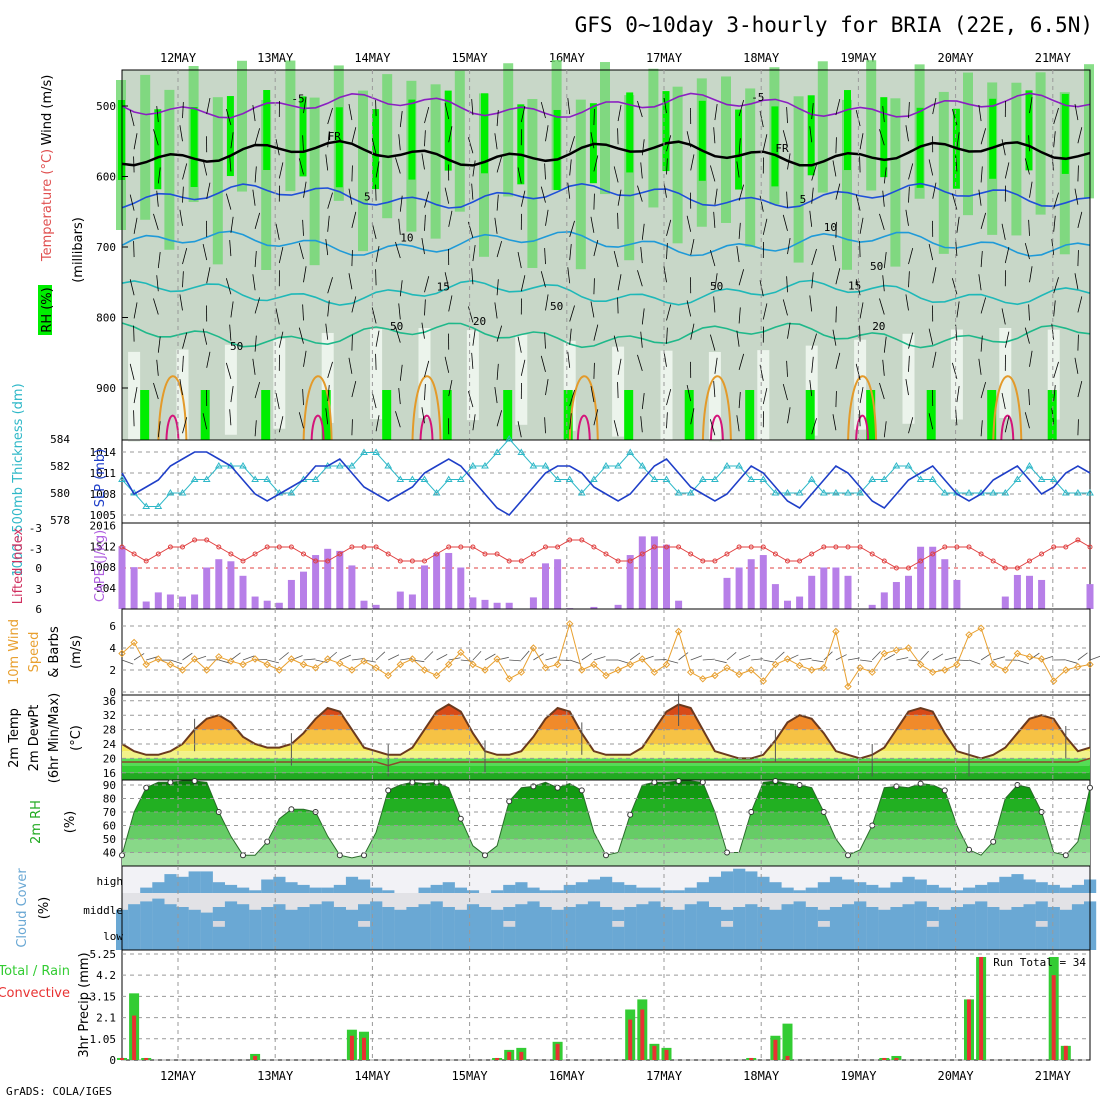 The height and width of the screenshot is (1100, 1100). Describe the element at coordinates (716, 286) in the screenshot. I see `rh-label: 50` at that location.